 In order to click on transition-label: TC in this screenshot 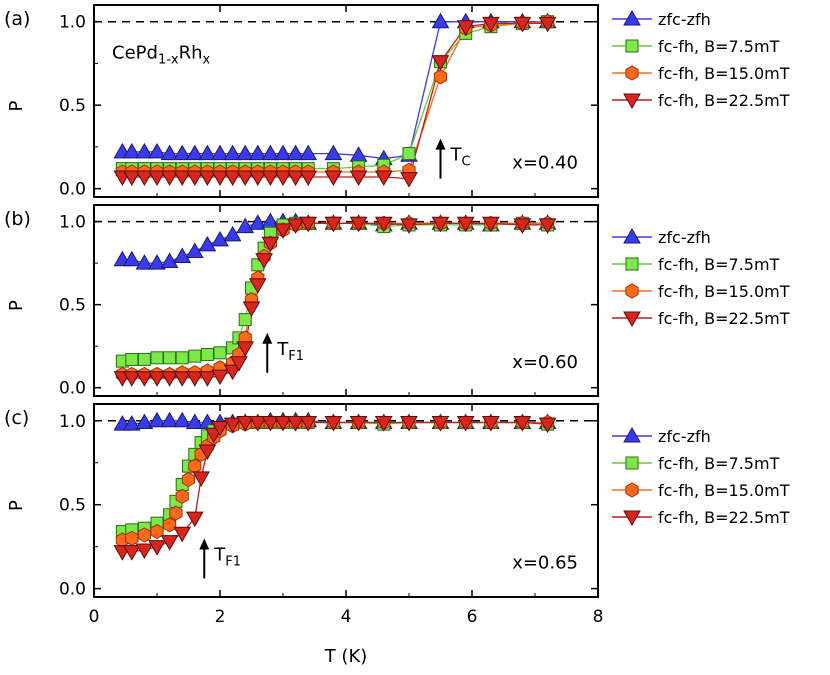, I will do `click(460, 157)`.